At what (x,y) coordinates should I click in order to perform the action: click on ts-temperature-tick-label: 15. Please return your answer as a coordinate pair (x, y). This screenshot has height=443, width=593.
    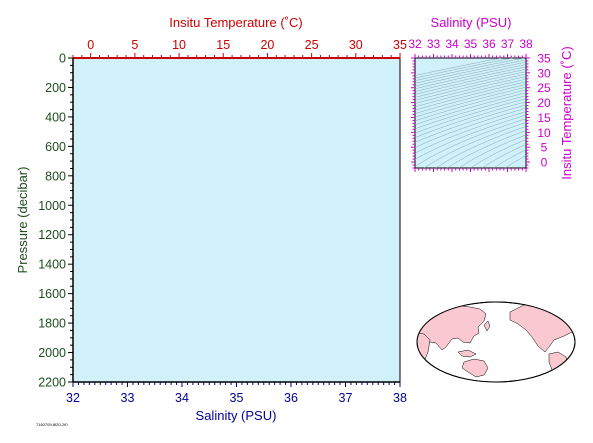
    Looking at the image, I should click on (544, 118).